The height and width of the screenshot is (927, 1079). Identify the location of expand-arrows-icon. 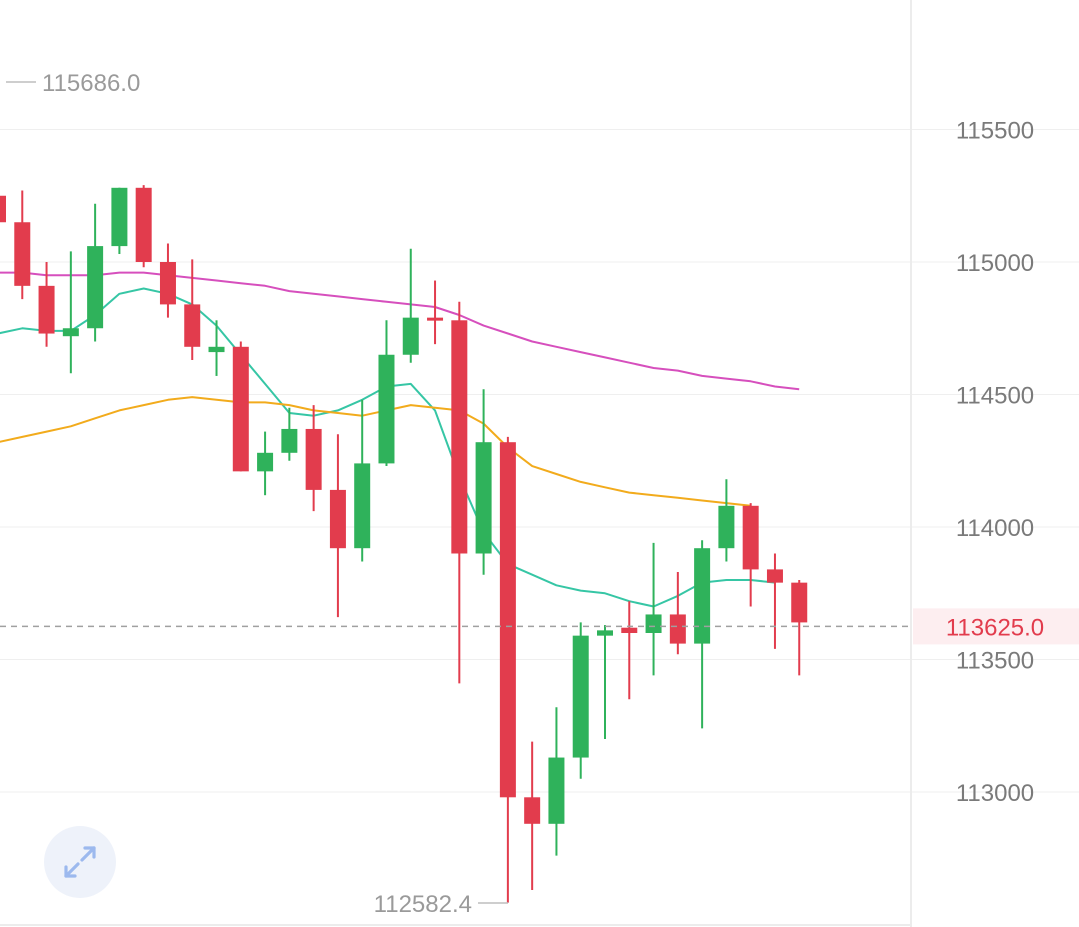
(80, 862).